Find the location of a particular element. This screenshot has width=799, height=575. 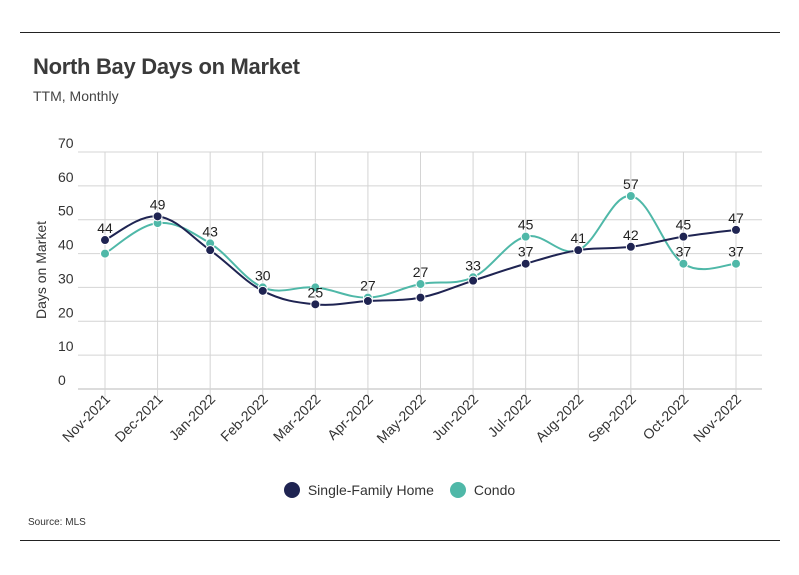

x-tick-label: Sep-2022 is located at coordinates (612, 418).